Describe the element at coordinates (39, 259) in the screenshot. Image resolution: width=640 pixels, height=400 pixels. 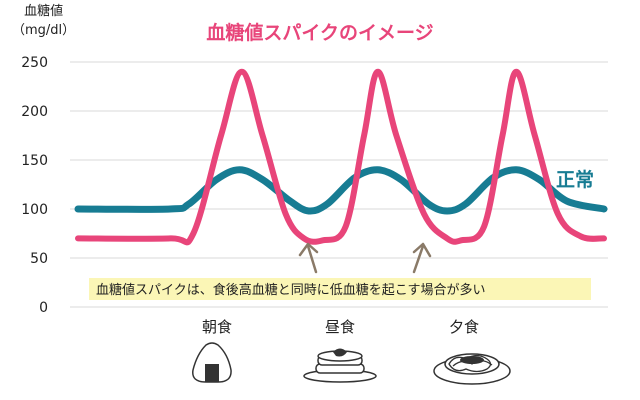
I see `y-tick-label-50: 50` at that location.